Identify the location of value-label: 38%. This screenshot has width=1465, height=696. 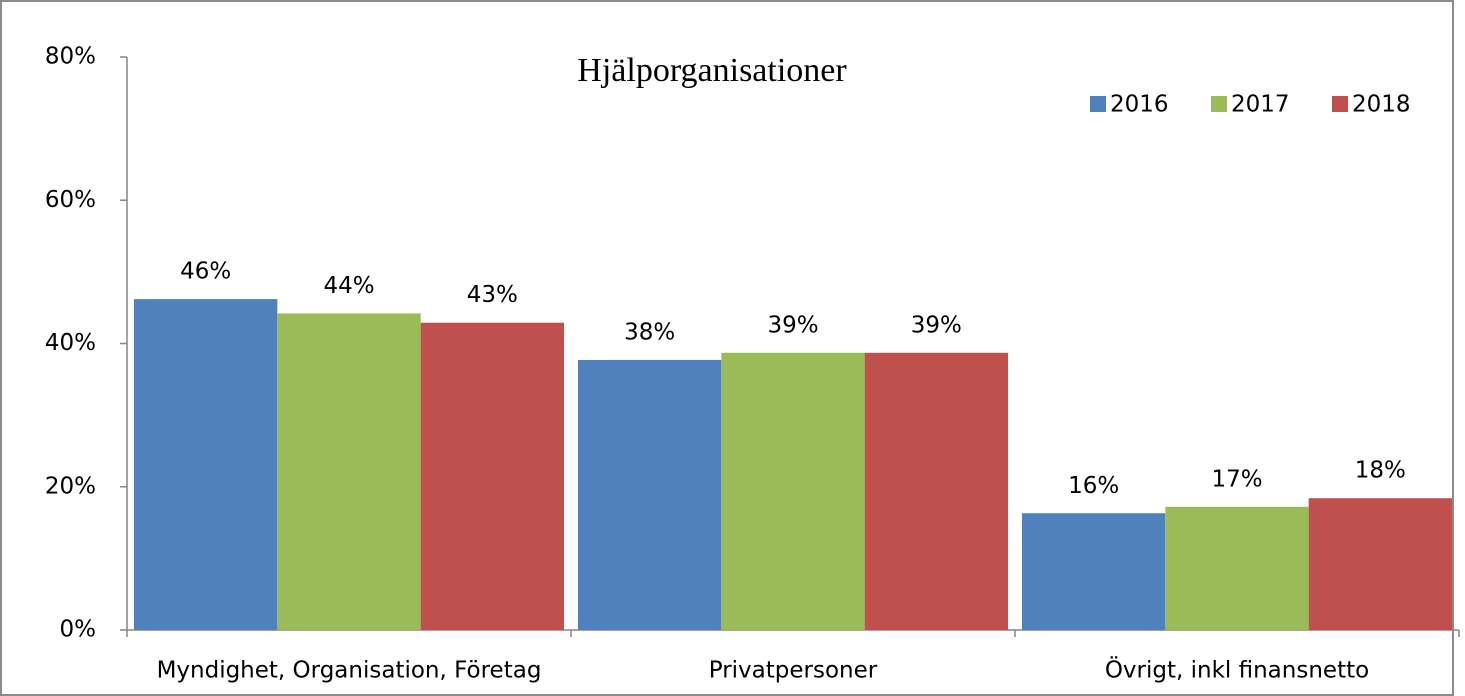
(649, 332).